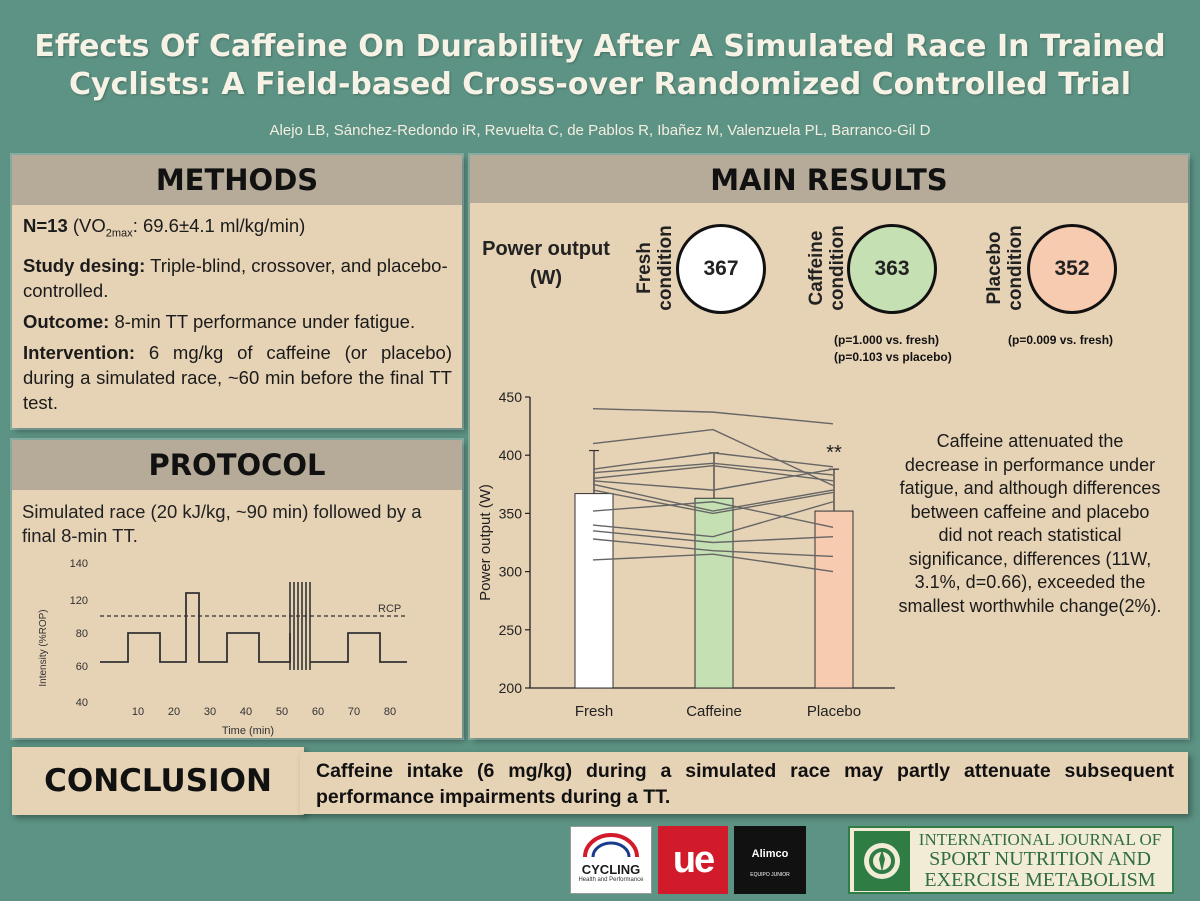 Image resolution: width=1200 pixels, height=901 pixels. I want to click on caffeine-pvalue-fresh: (p=1.000 vs. fresh), so click(887, 340).